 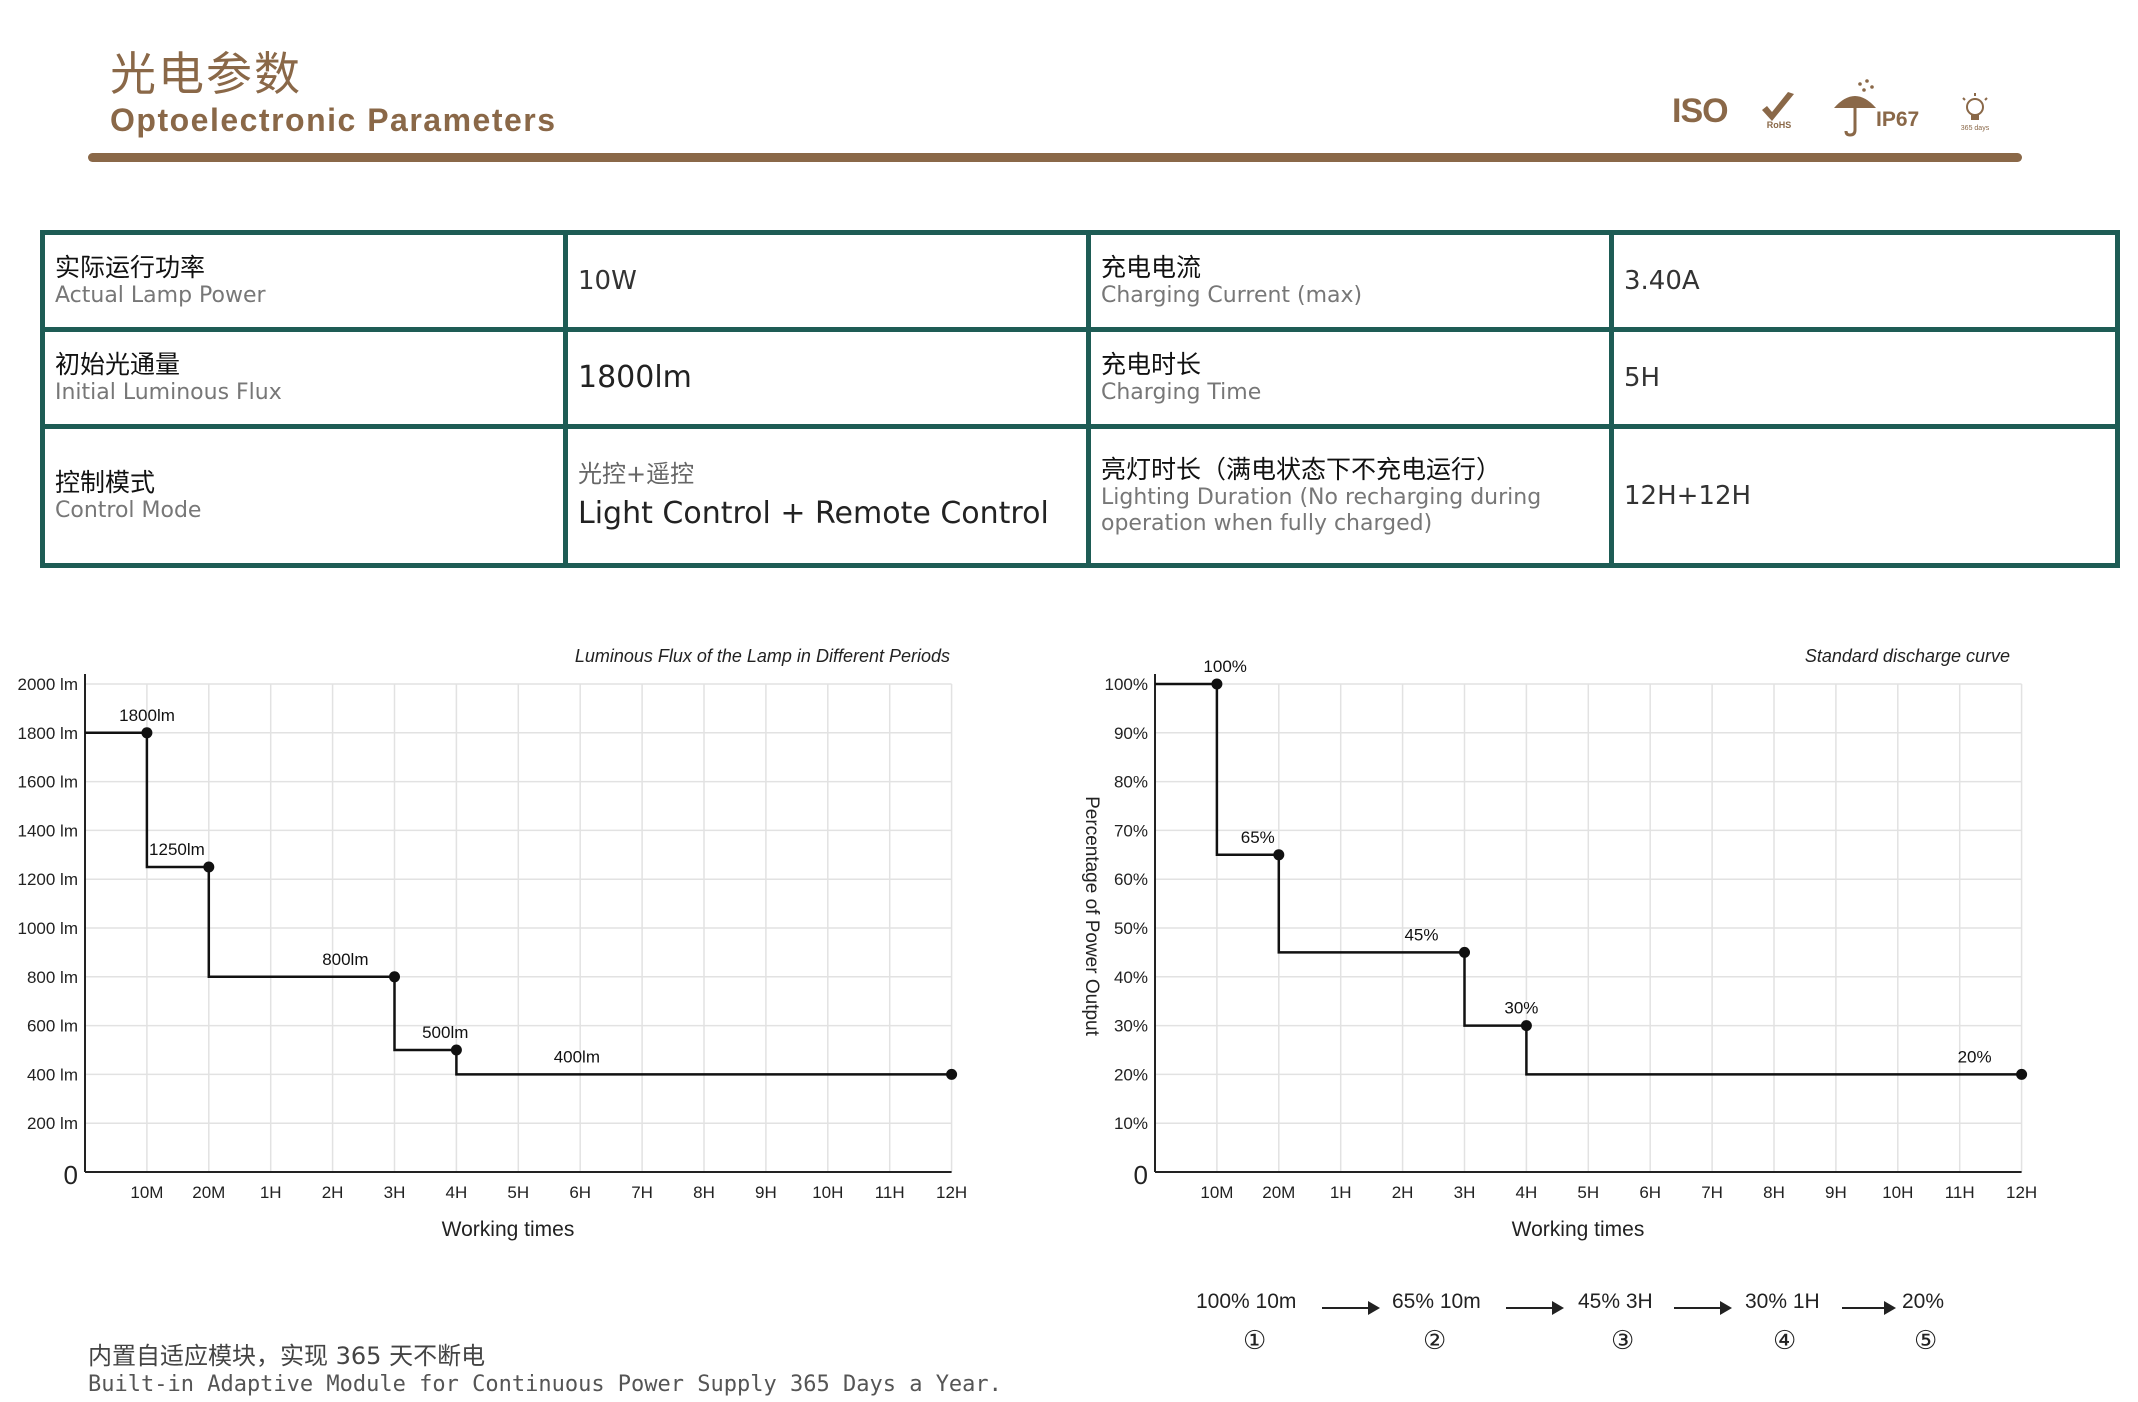 I want to click on sequence-num-1: ①, so click(x=1255, y=1341).